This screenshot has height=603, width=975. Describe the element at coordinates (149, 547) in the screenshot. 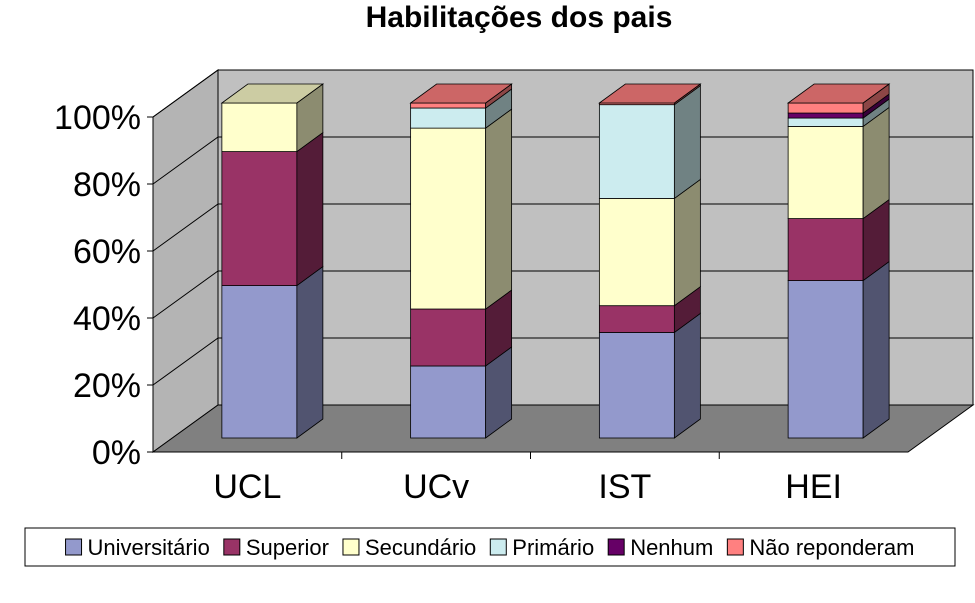

I see `legend-label: Universitário` at that location.